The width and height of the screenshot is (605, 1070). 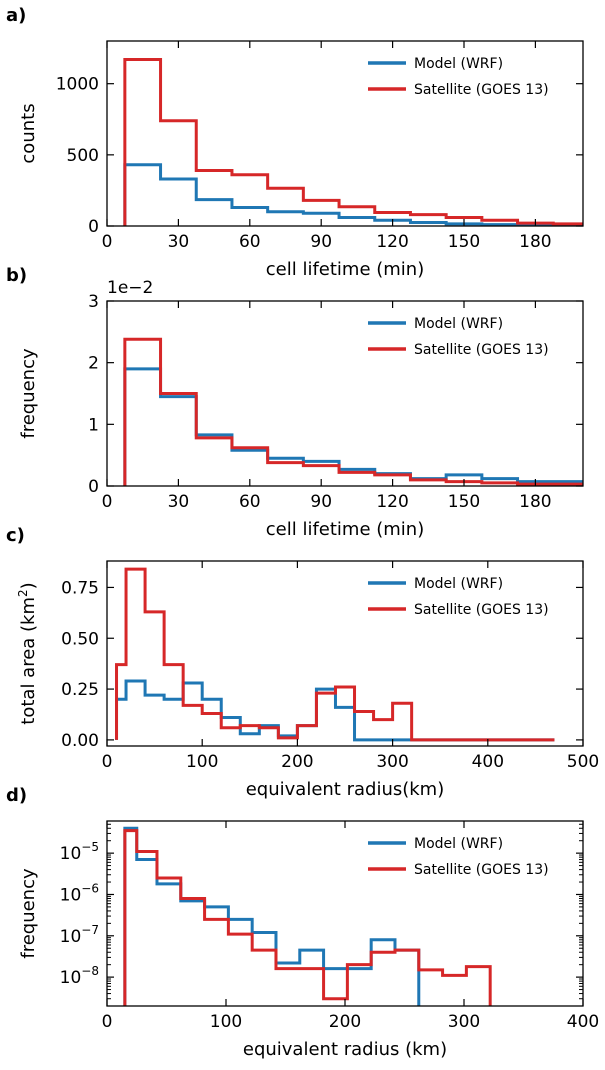 I want to click on y-tick-label: 1000, so click(x=77, y=85).